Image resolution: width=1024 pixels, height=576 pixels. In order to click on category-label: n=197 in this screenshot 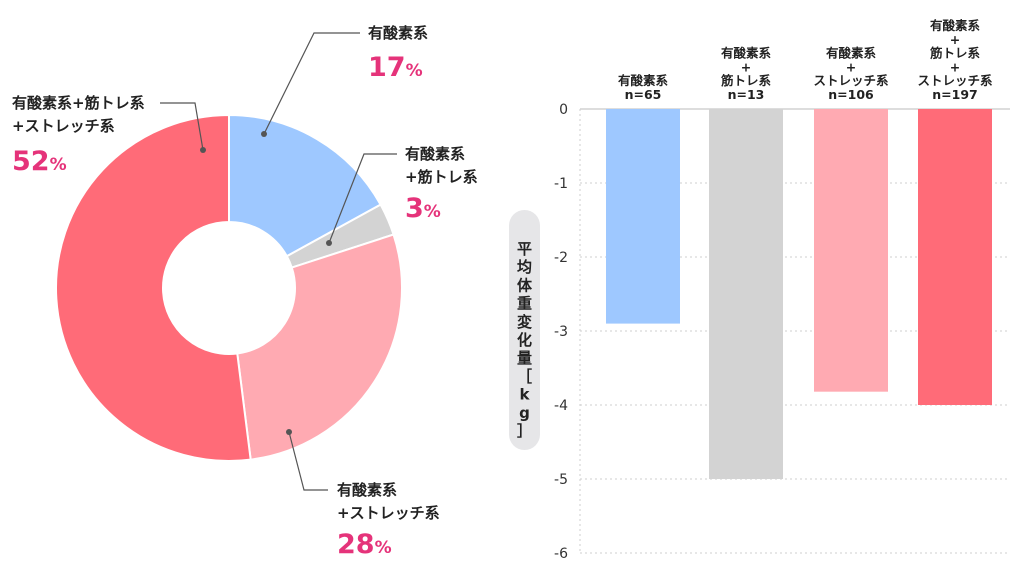, I will do `click(954, 94)`.